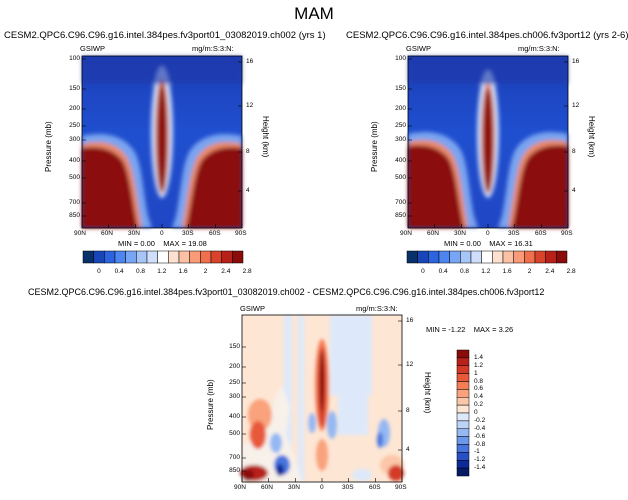 This screenshot has width=628, height=500. Describe the element at coordinates (253, 308) in the screenshot. I see `panel-3-variable: GSIWP` at that location.